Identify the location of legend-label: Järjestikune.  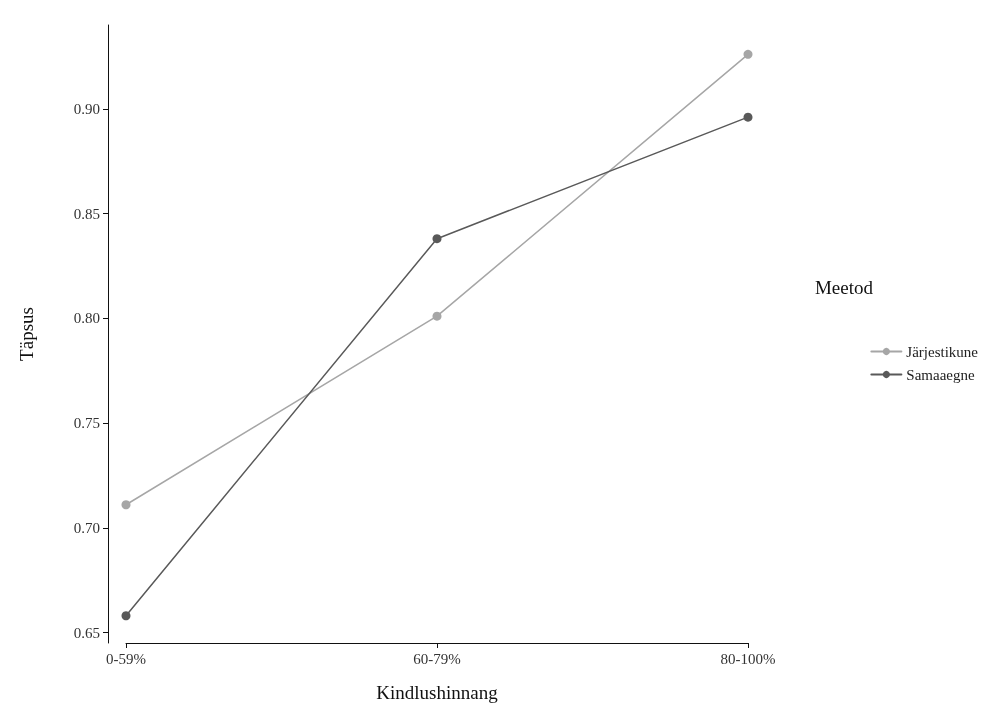
(942, 351).